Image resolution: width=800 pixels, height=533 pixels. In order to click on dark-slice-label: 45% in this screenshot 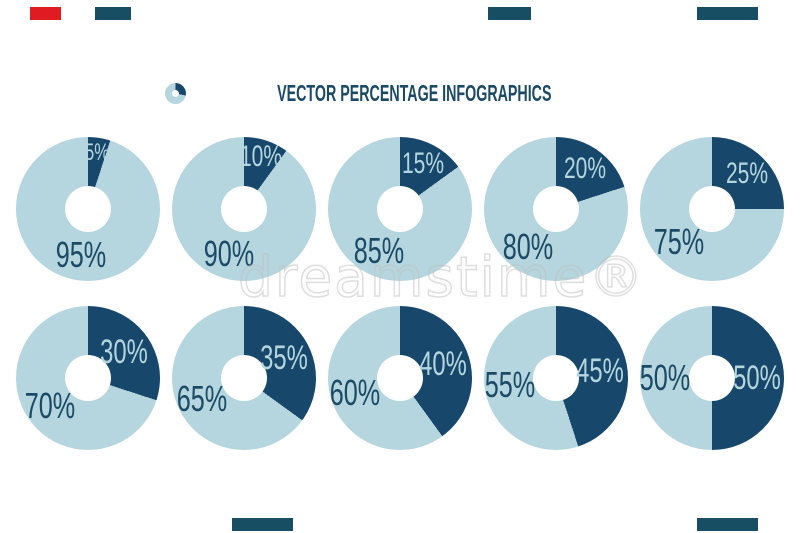, I will do `click(600, 370)`.